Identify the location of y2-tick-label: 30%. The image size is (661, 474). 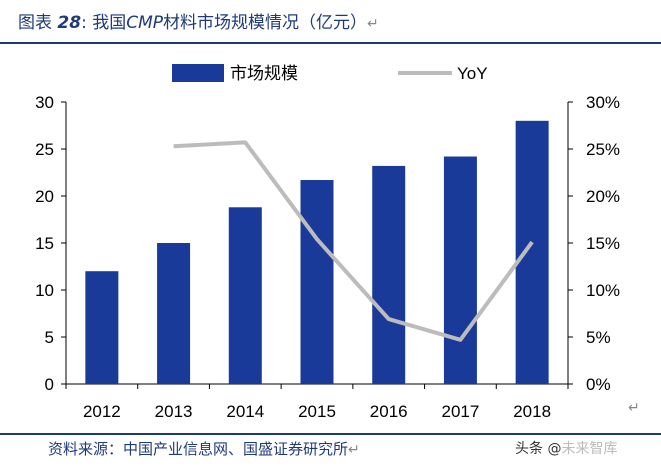
(603, 102).